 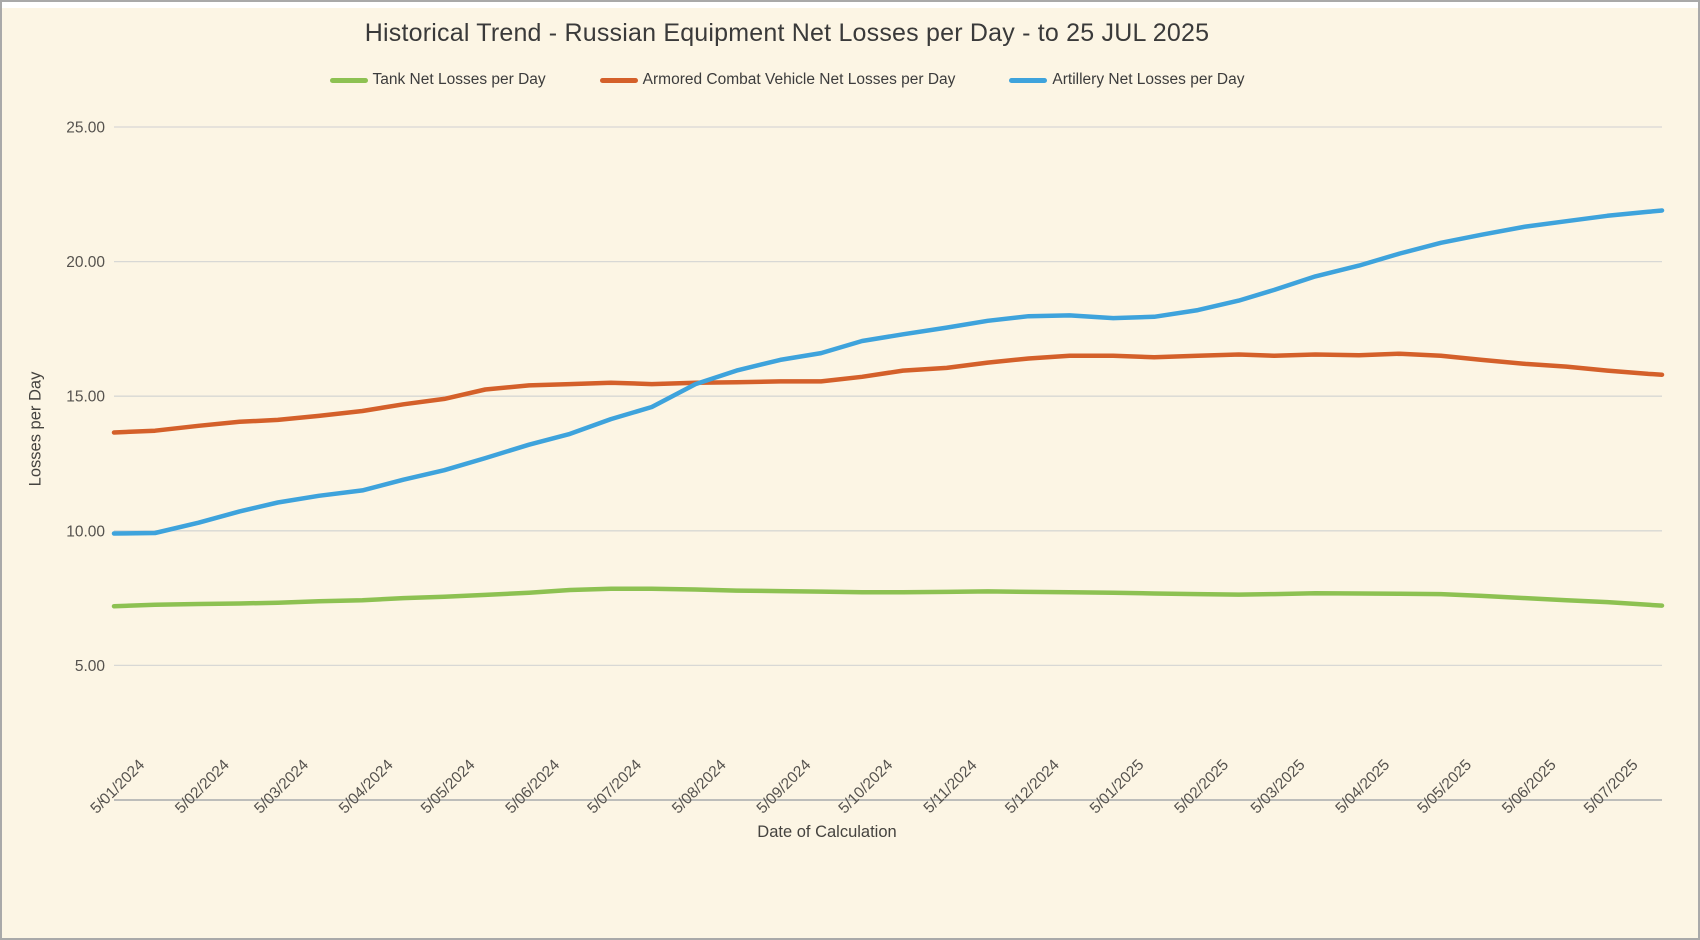 What do you see at coordinates (532, 786) in the screenshot?
I see `x-tick-label: 5/06/2024` at bounding box center [532, 786].